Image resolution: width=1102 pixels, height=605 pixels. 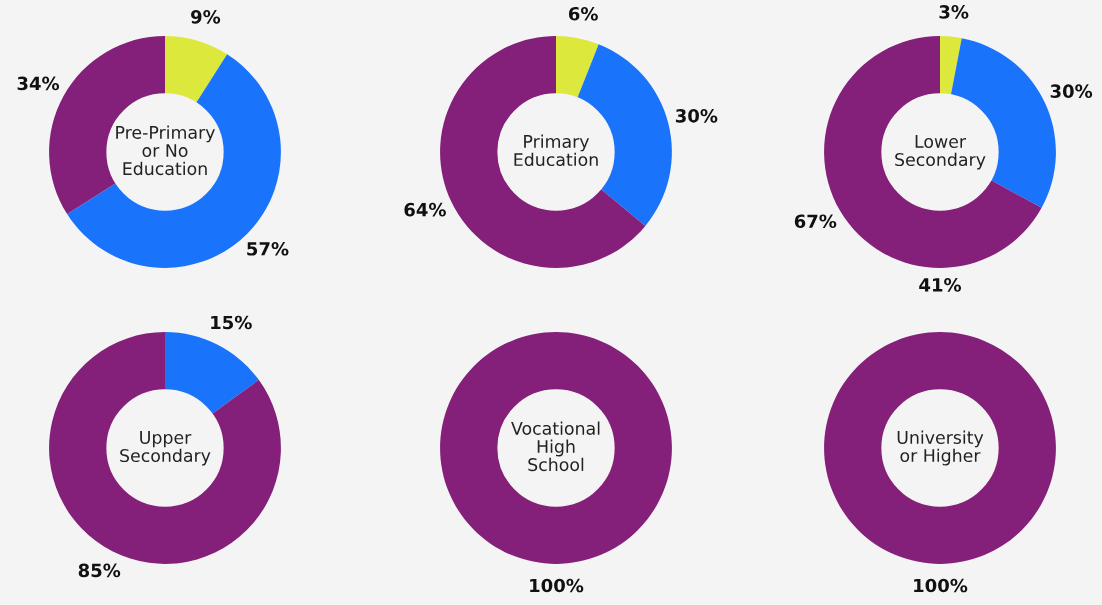 I want to click on data-label: 85%, so click(x=99, y=570).